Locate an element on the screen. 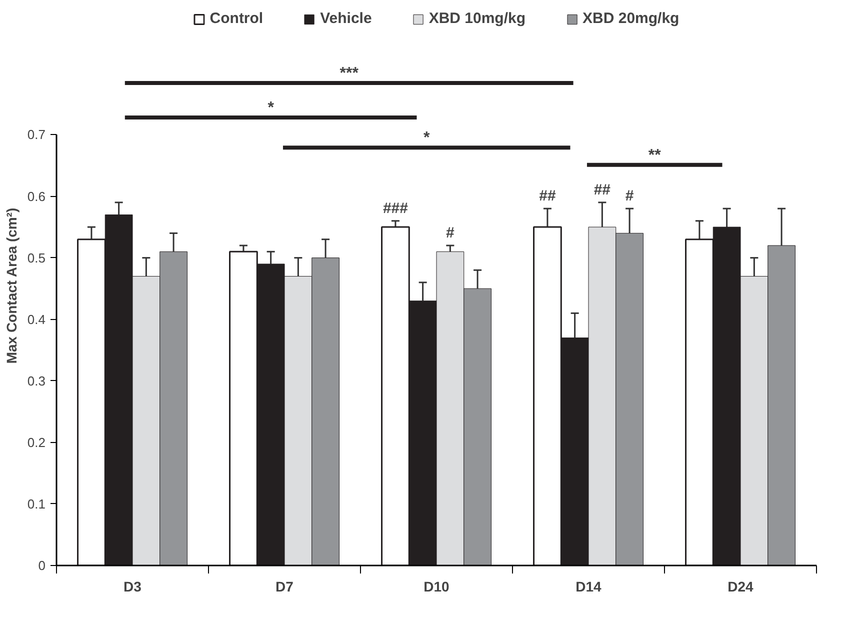 The image size is (852, 622). y-tick-label: 0.6 is located at coordinates (36, 196).